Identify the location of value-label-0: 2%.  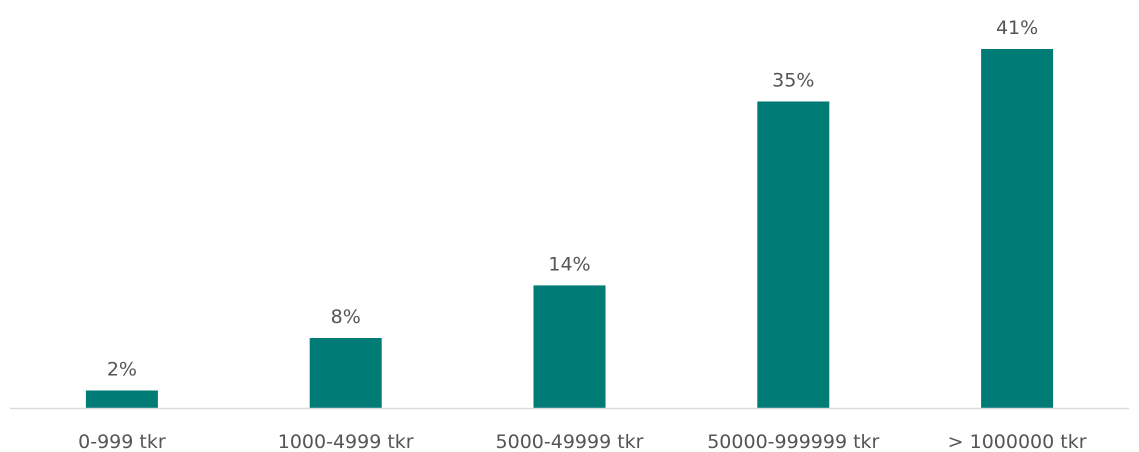
(122, 370).